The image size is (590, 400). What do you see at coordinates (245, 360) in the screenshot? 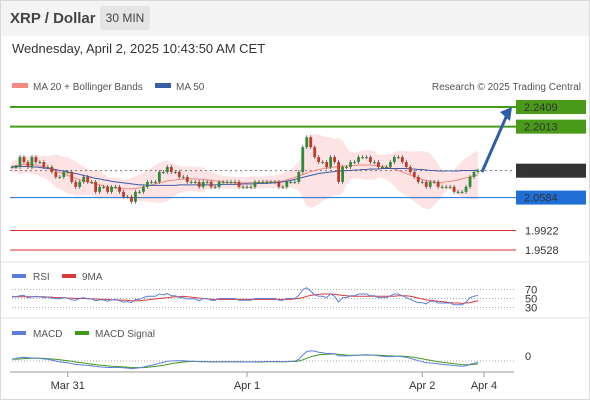
I see `macd-line` at bounding box center [245, 360].